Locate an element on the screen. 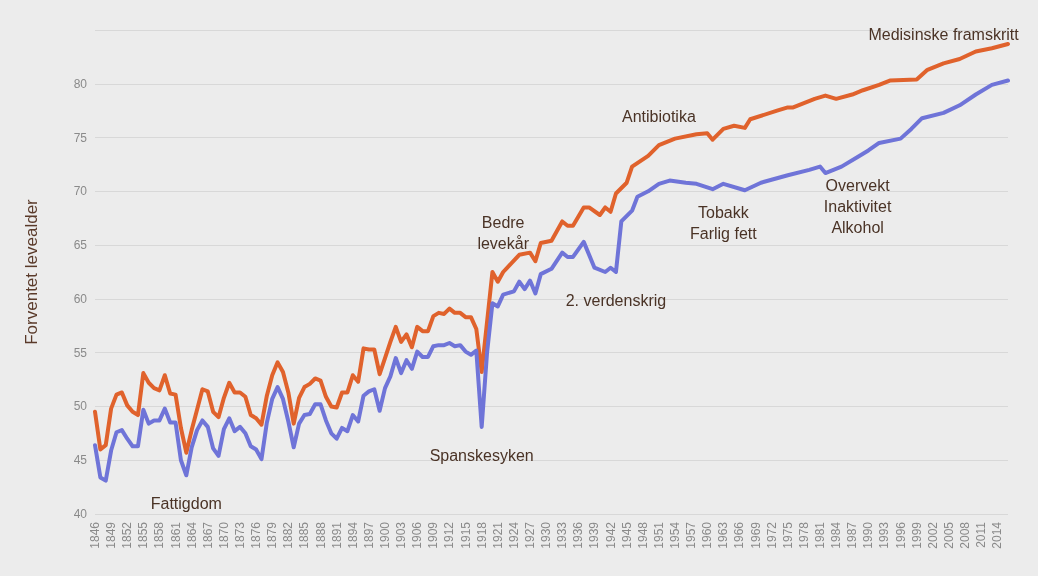  y-axis-title: Forventet levealder is located at coordinates (31, 271).